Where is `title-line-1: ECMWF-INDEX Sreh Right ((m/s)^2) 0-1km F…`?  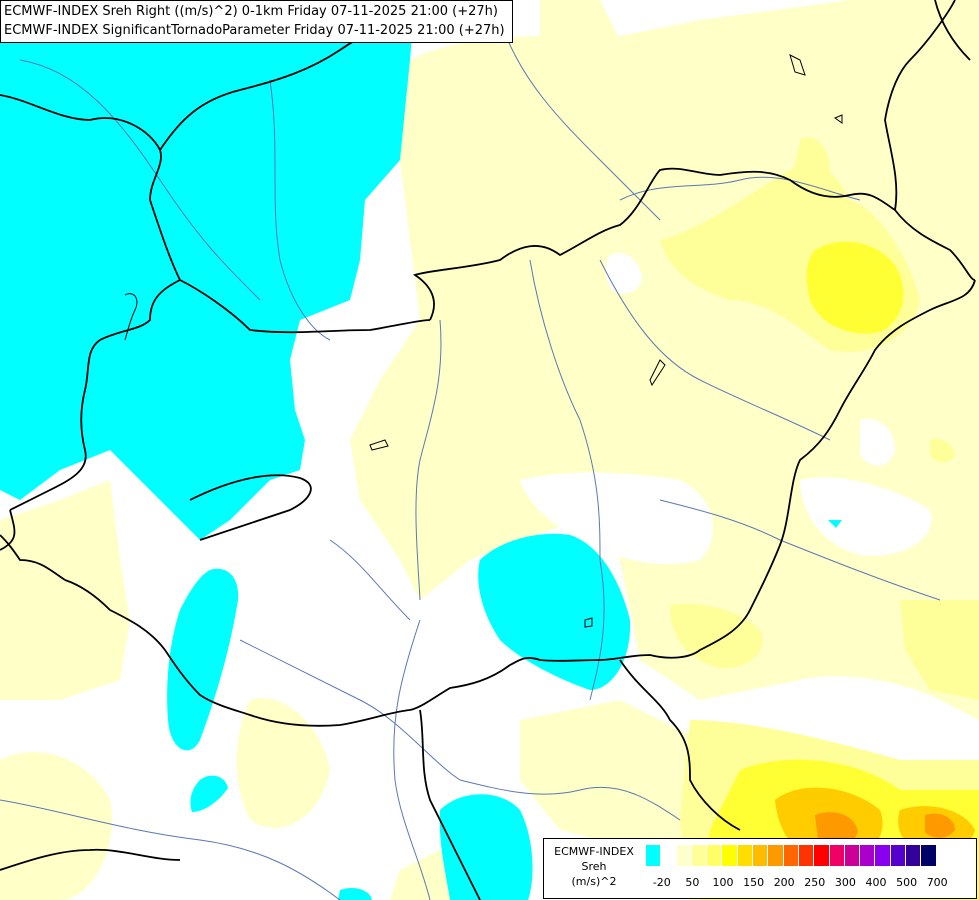 title-line-1: ECMWF-INDEX Sreh Right ((m/s)^2) 0-1km F… is located at coordinates (251, 11).